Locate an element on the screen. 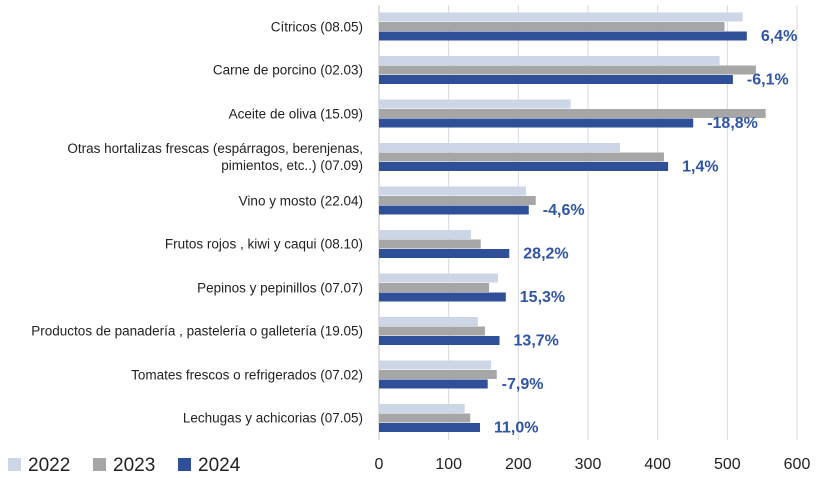  legend-label: 2023 is located at coordinates (134, 465).